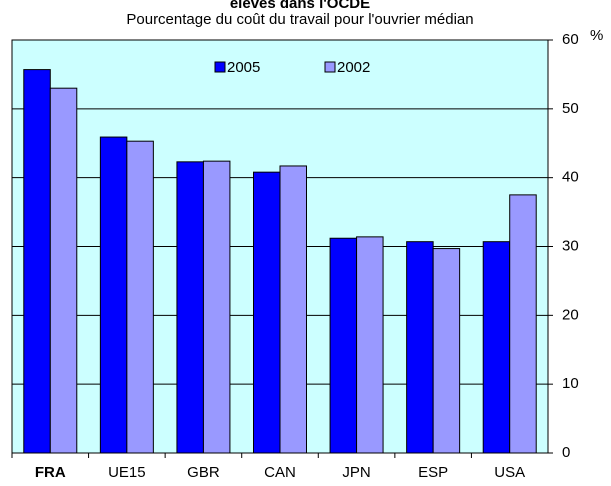  What do you see at coordinates (566, 452) in the screenshot?
I see `y-tick-label: 0` at bounding box center [566, 452].